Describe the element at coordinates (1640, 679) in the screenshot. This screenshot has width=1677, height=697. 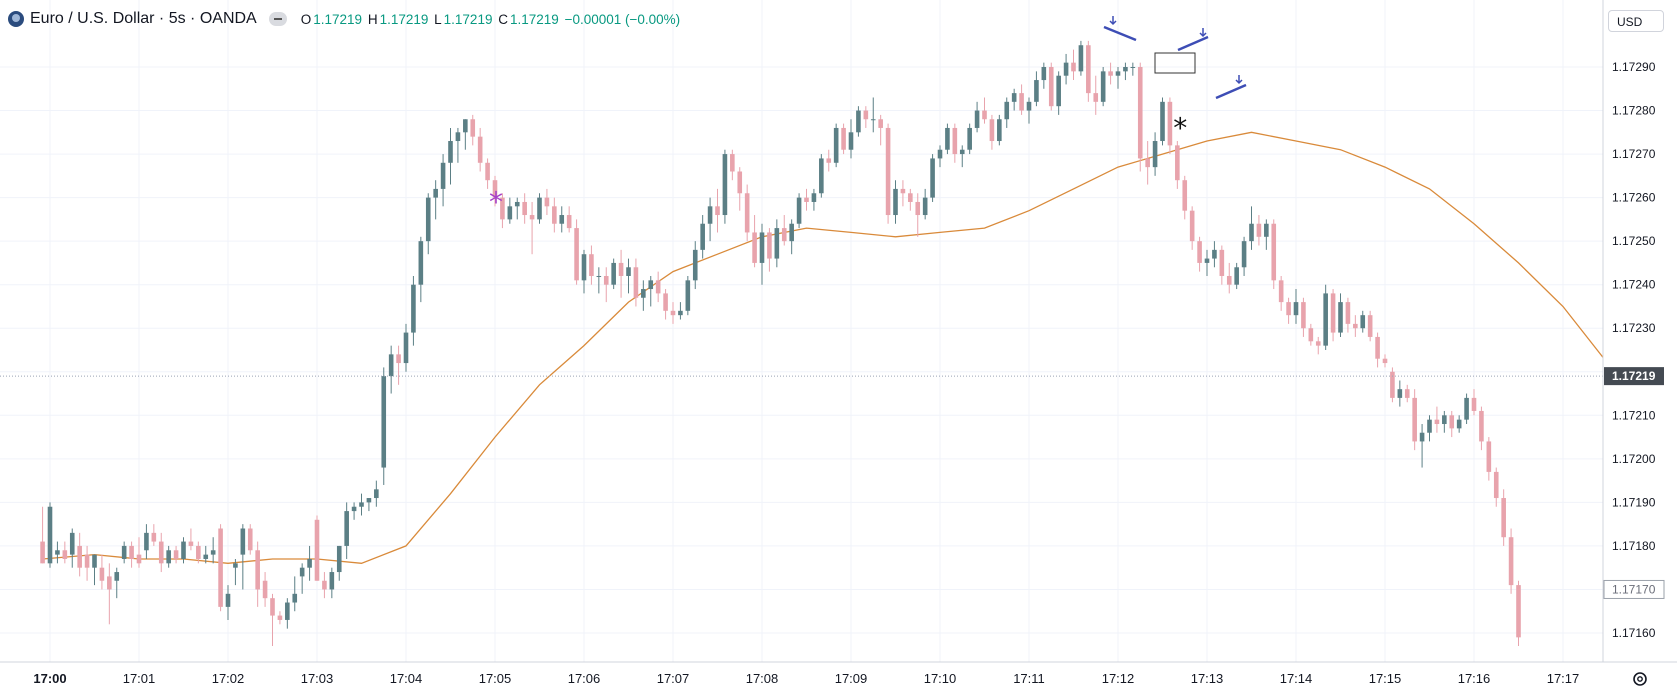
I see `settings-gear-icon` at that location.